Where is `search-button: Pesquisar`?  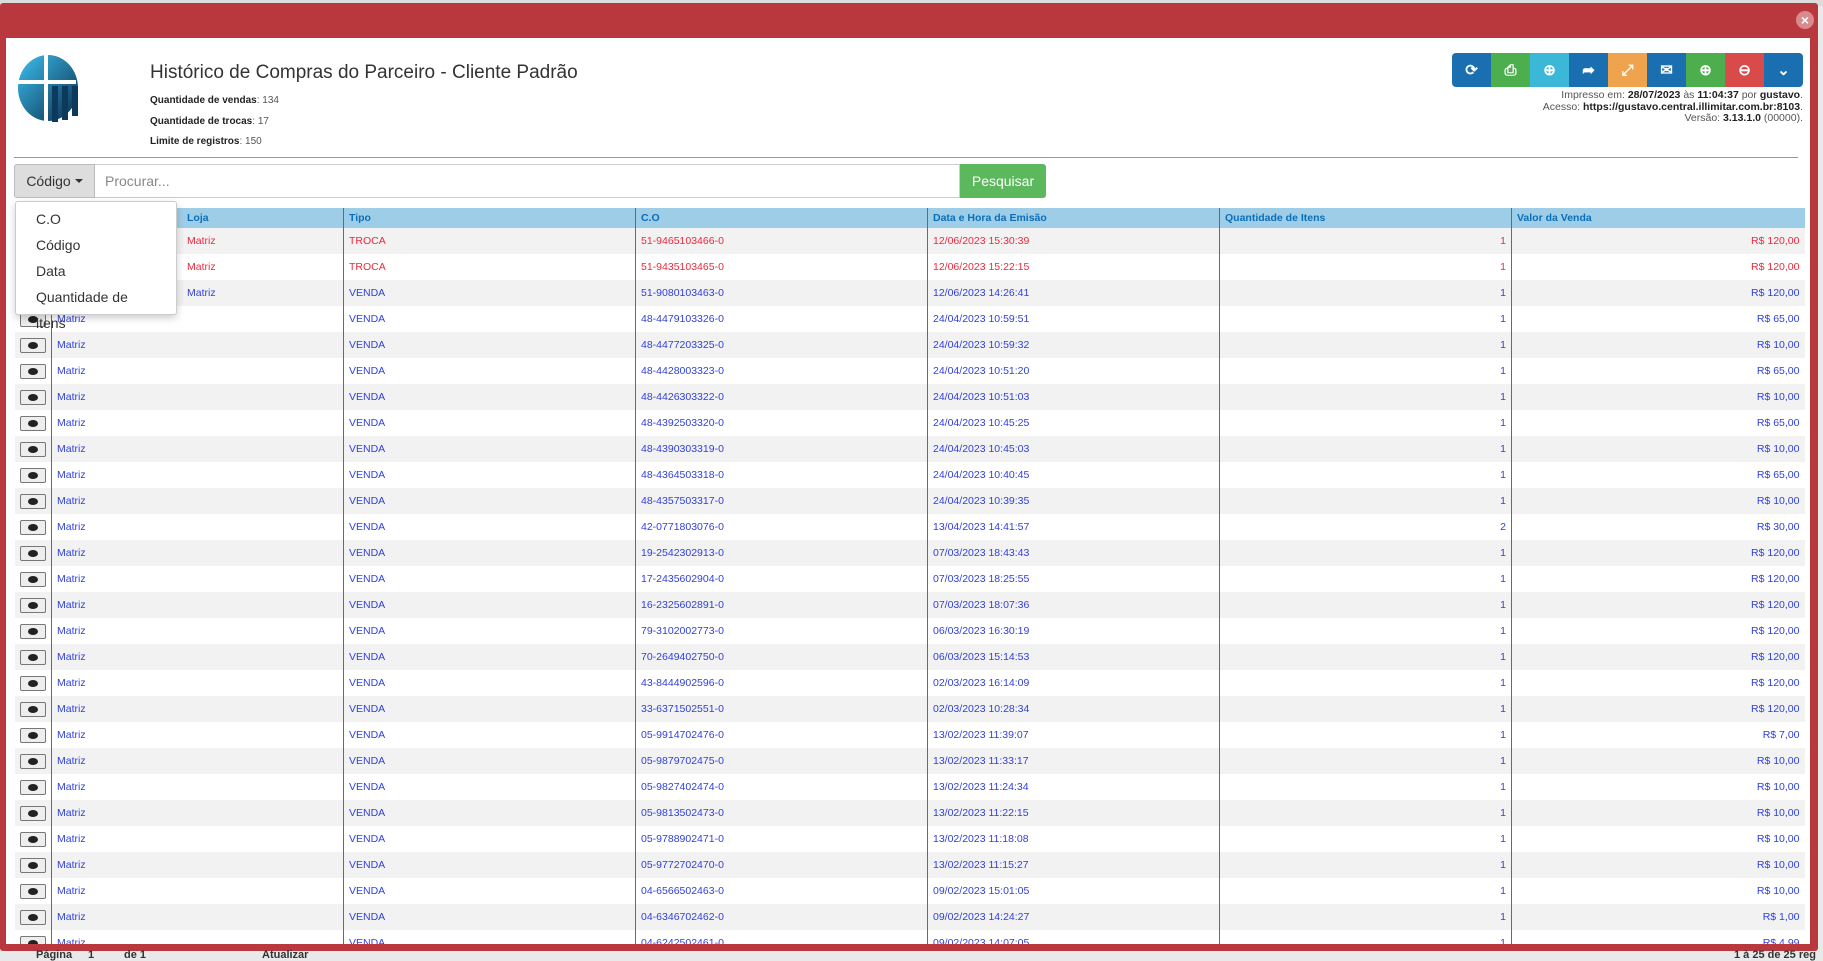 search-button: Pesquisar is located at coordinates (1003, 181).